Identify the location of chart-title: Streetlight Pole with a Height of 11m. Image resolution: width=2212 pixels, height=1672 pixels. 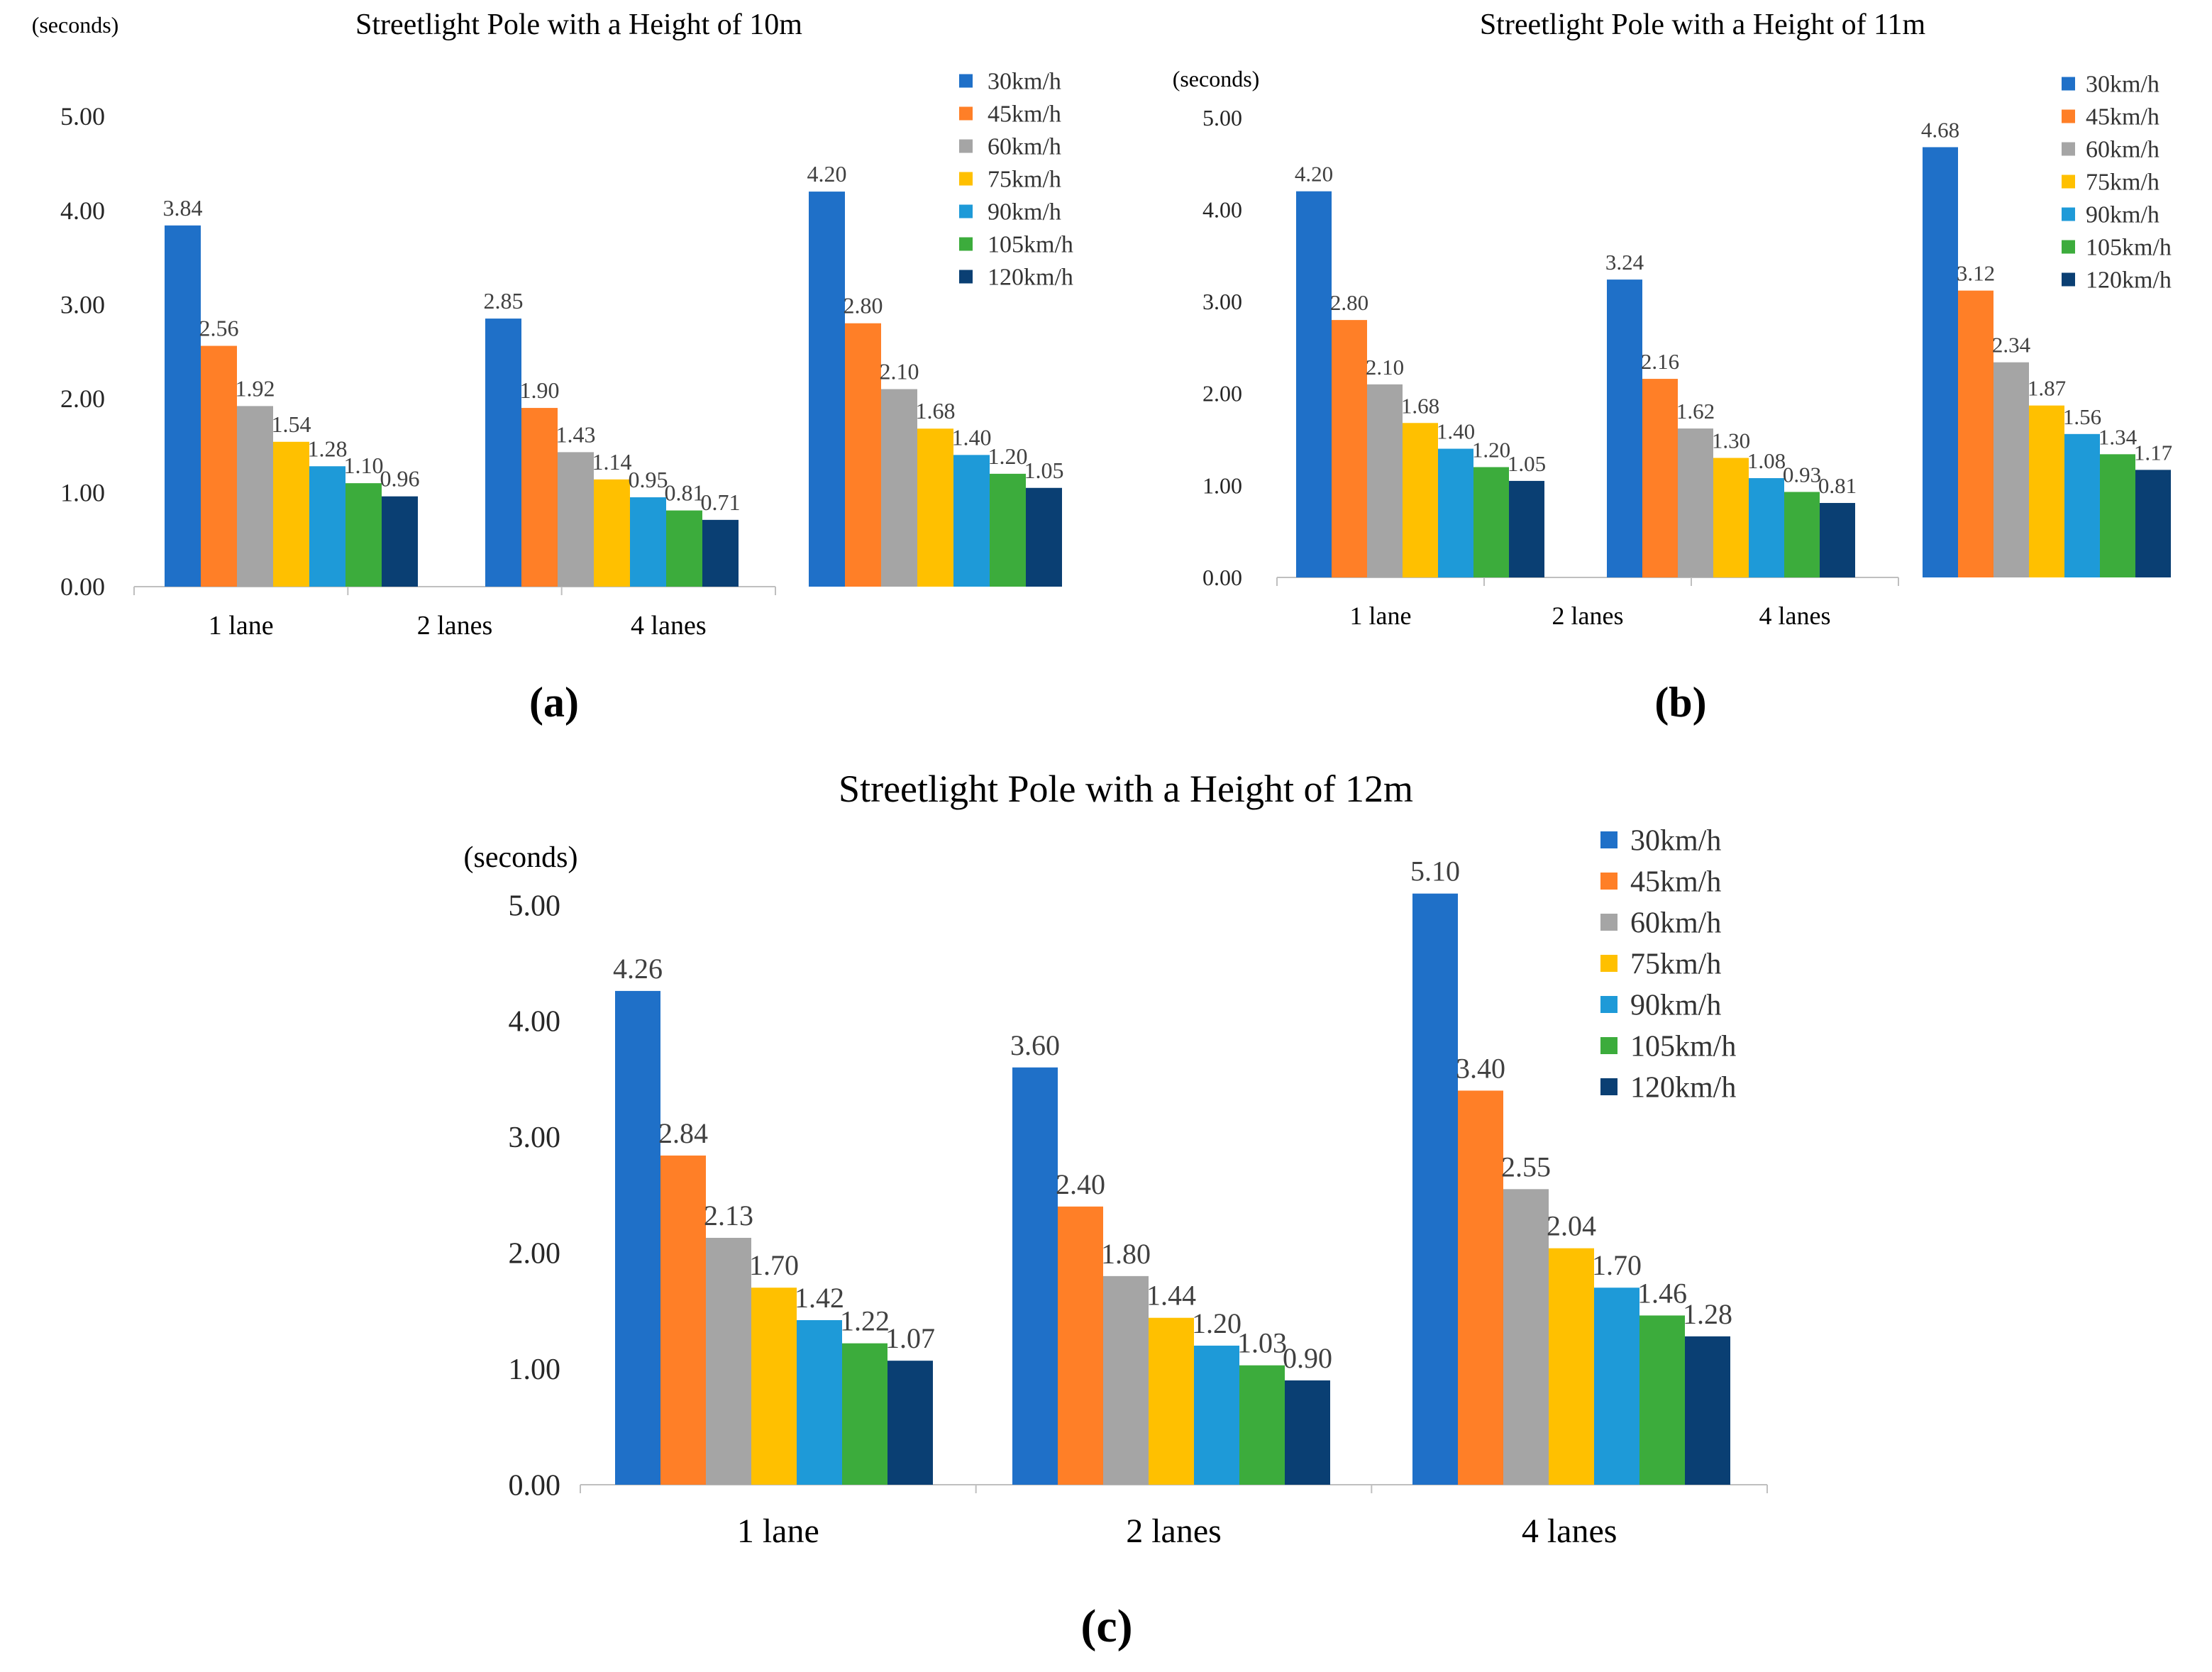
(1703, 25).